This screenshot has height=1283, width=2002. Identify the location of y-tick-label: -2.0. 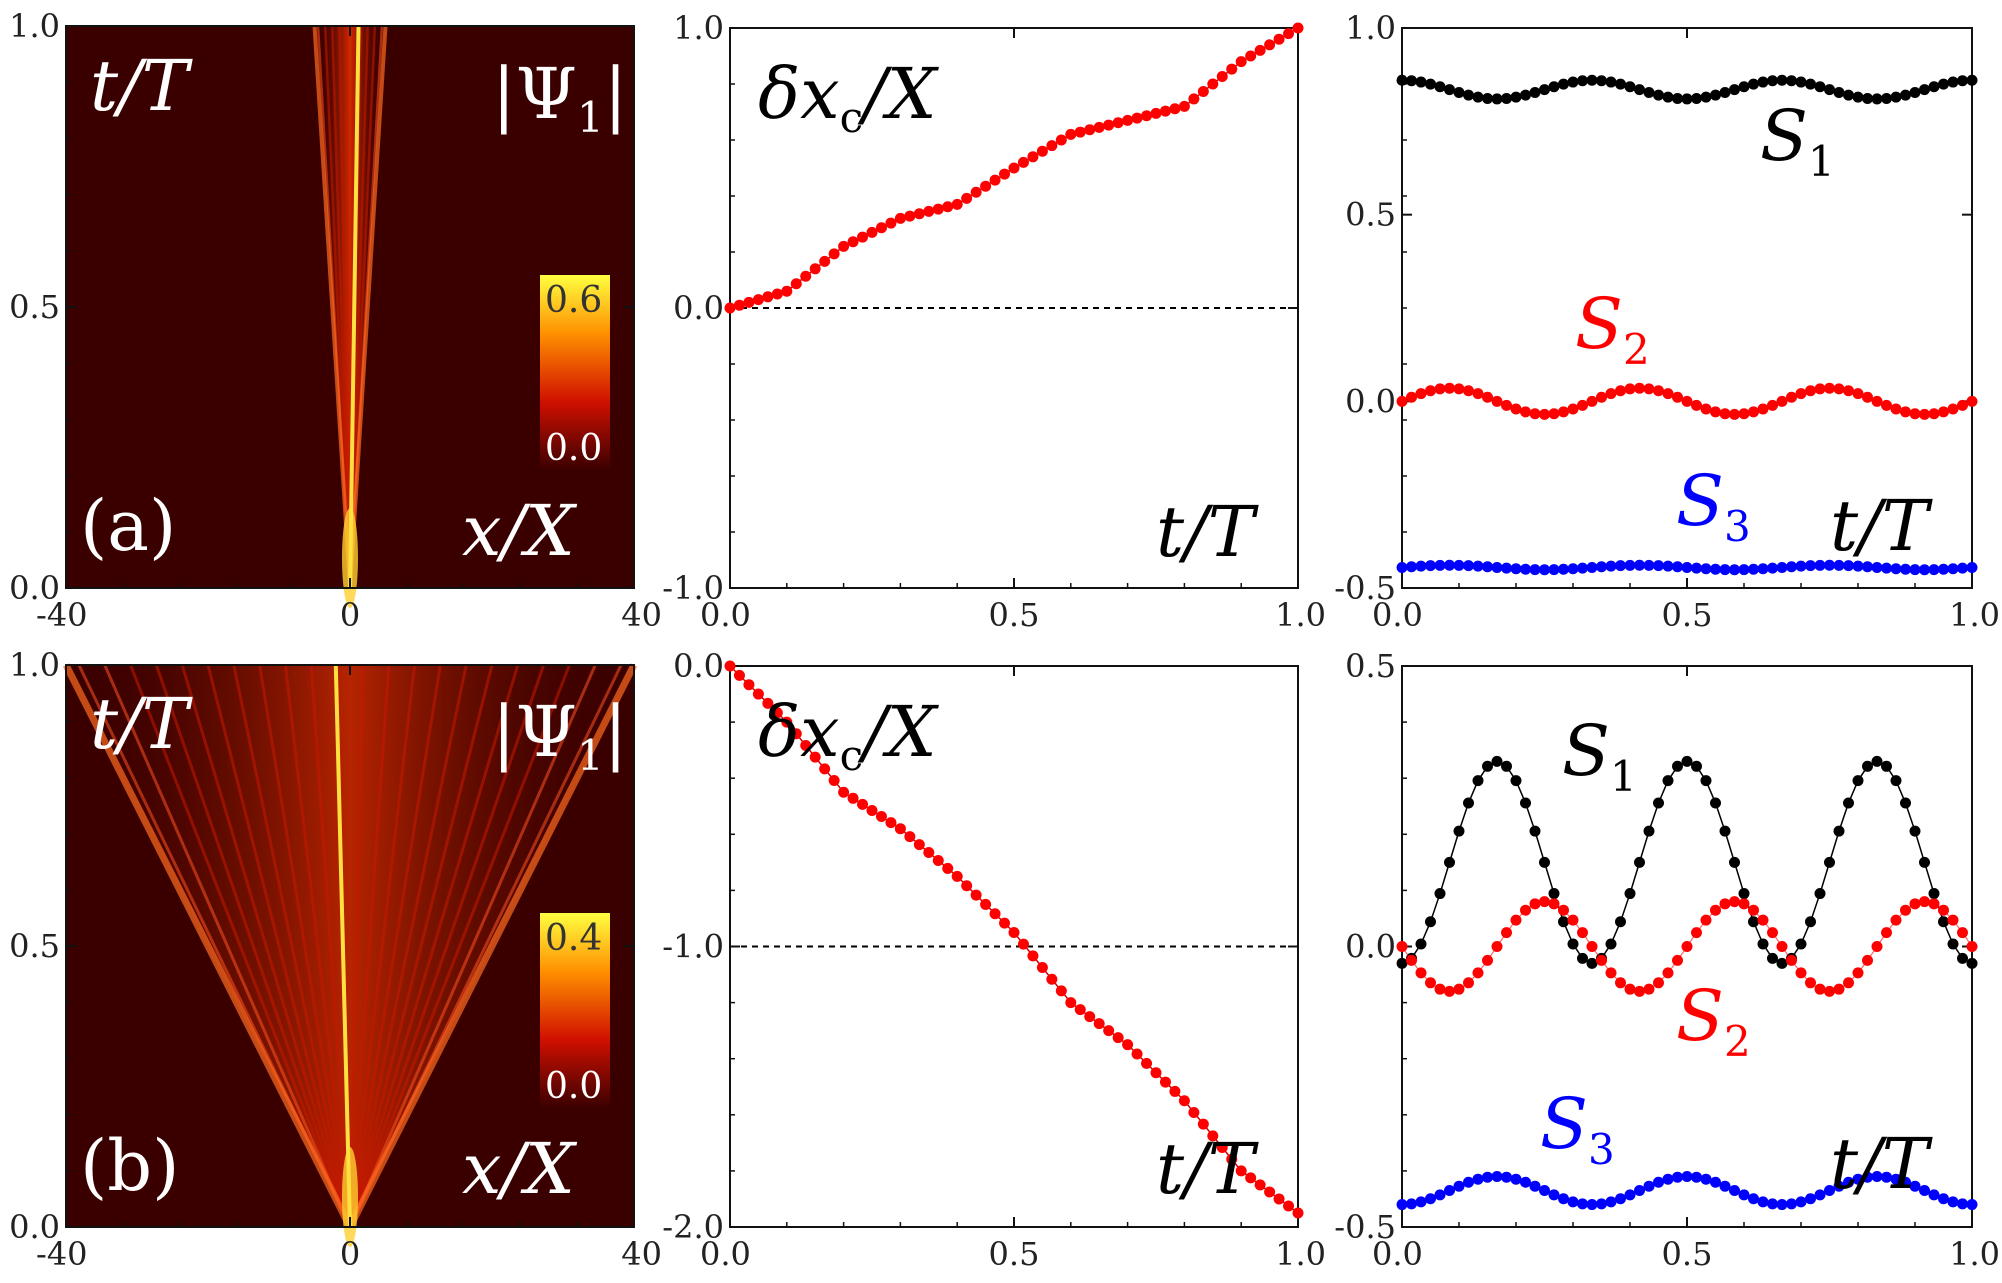
(693, 1227).